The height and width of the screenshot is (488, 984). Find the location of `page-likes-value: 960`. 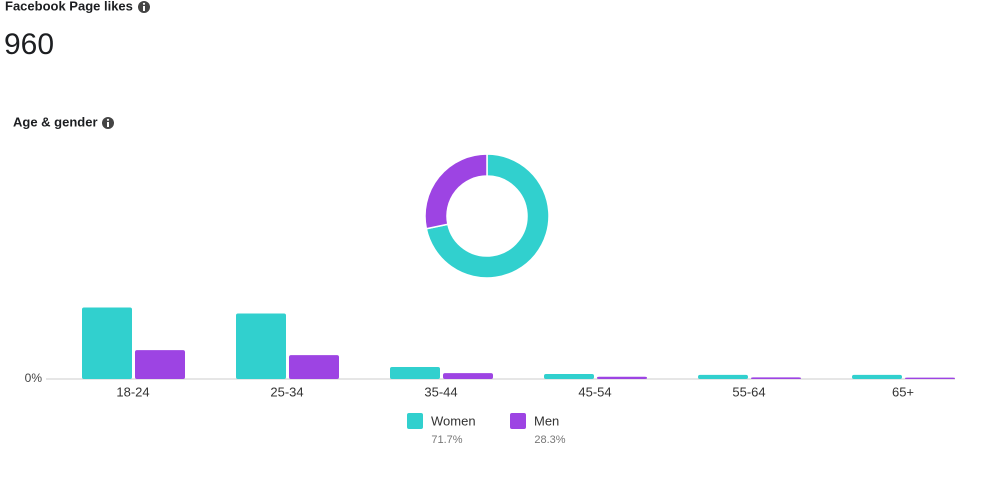

page-likes-value: 960 is located at coordinates (29, 44).